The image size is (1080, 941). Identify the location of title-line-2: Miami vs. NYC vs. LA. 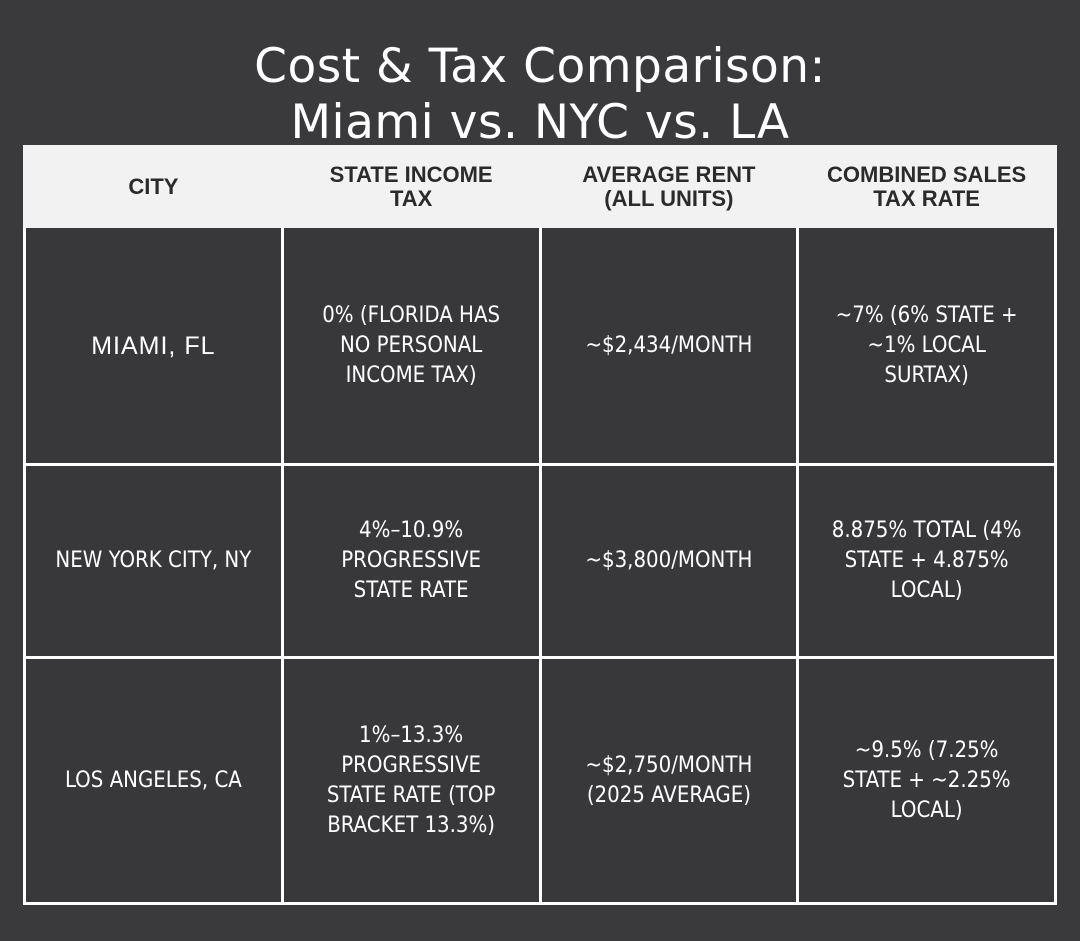
(540, 123).